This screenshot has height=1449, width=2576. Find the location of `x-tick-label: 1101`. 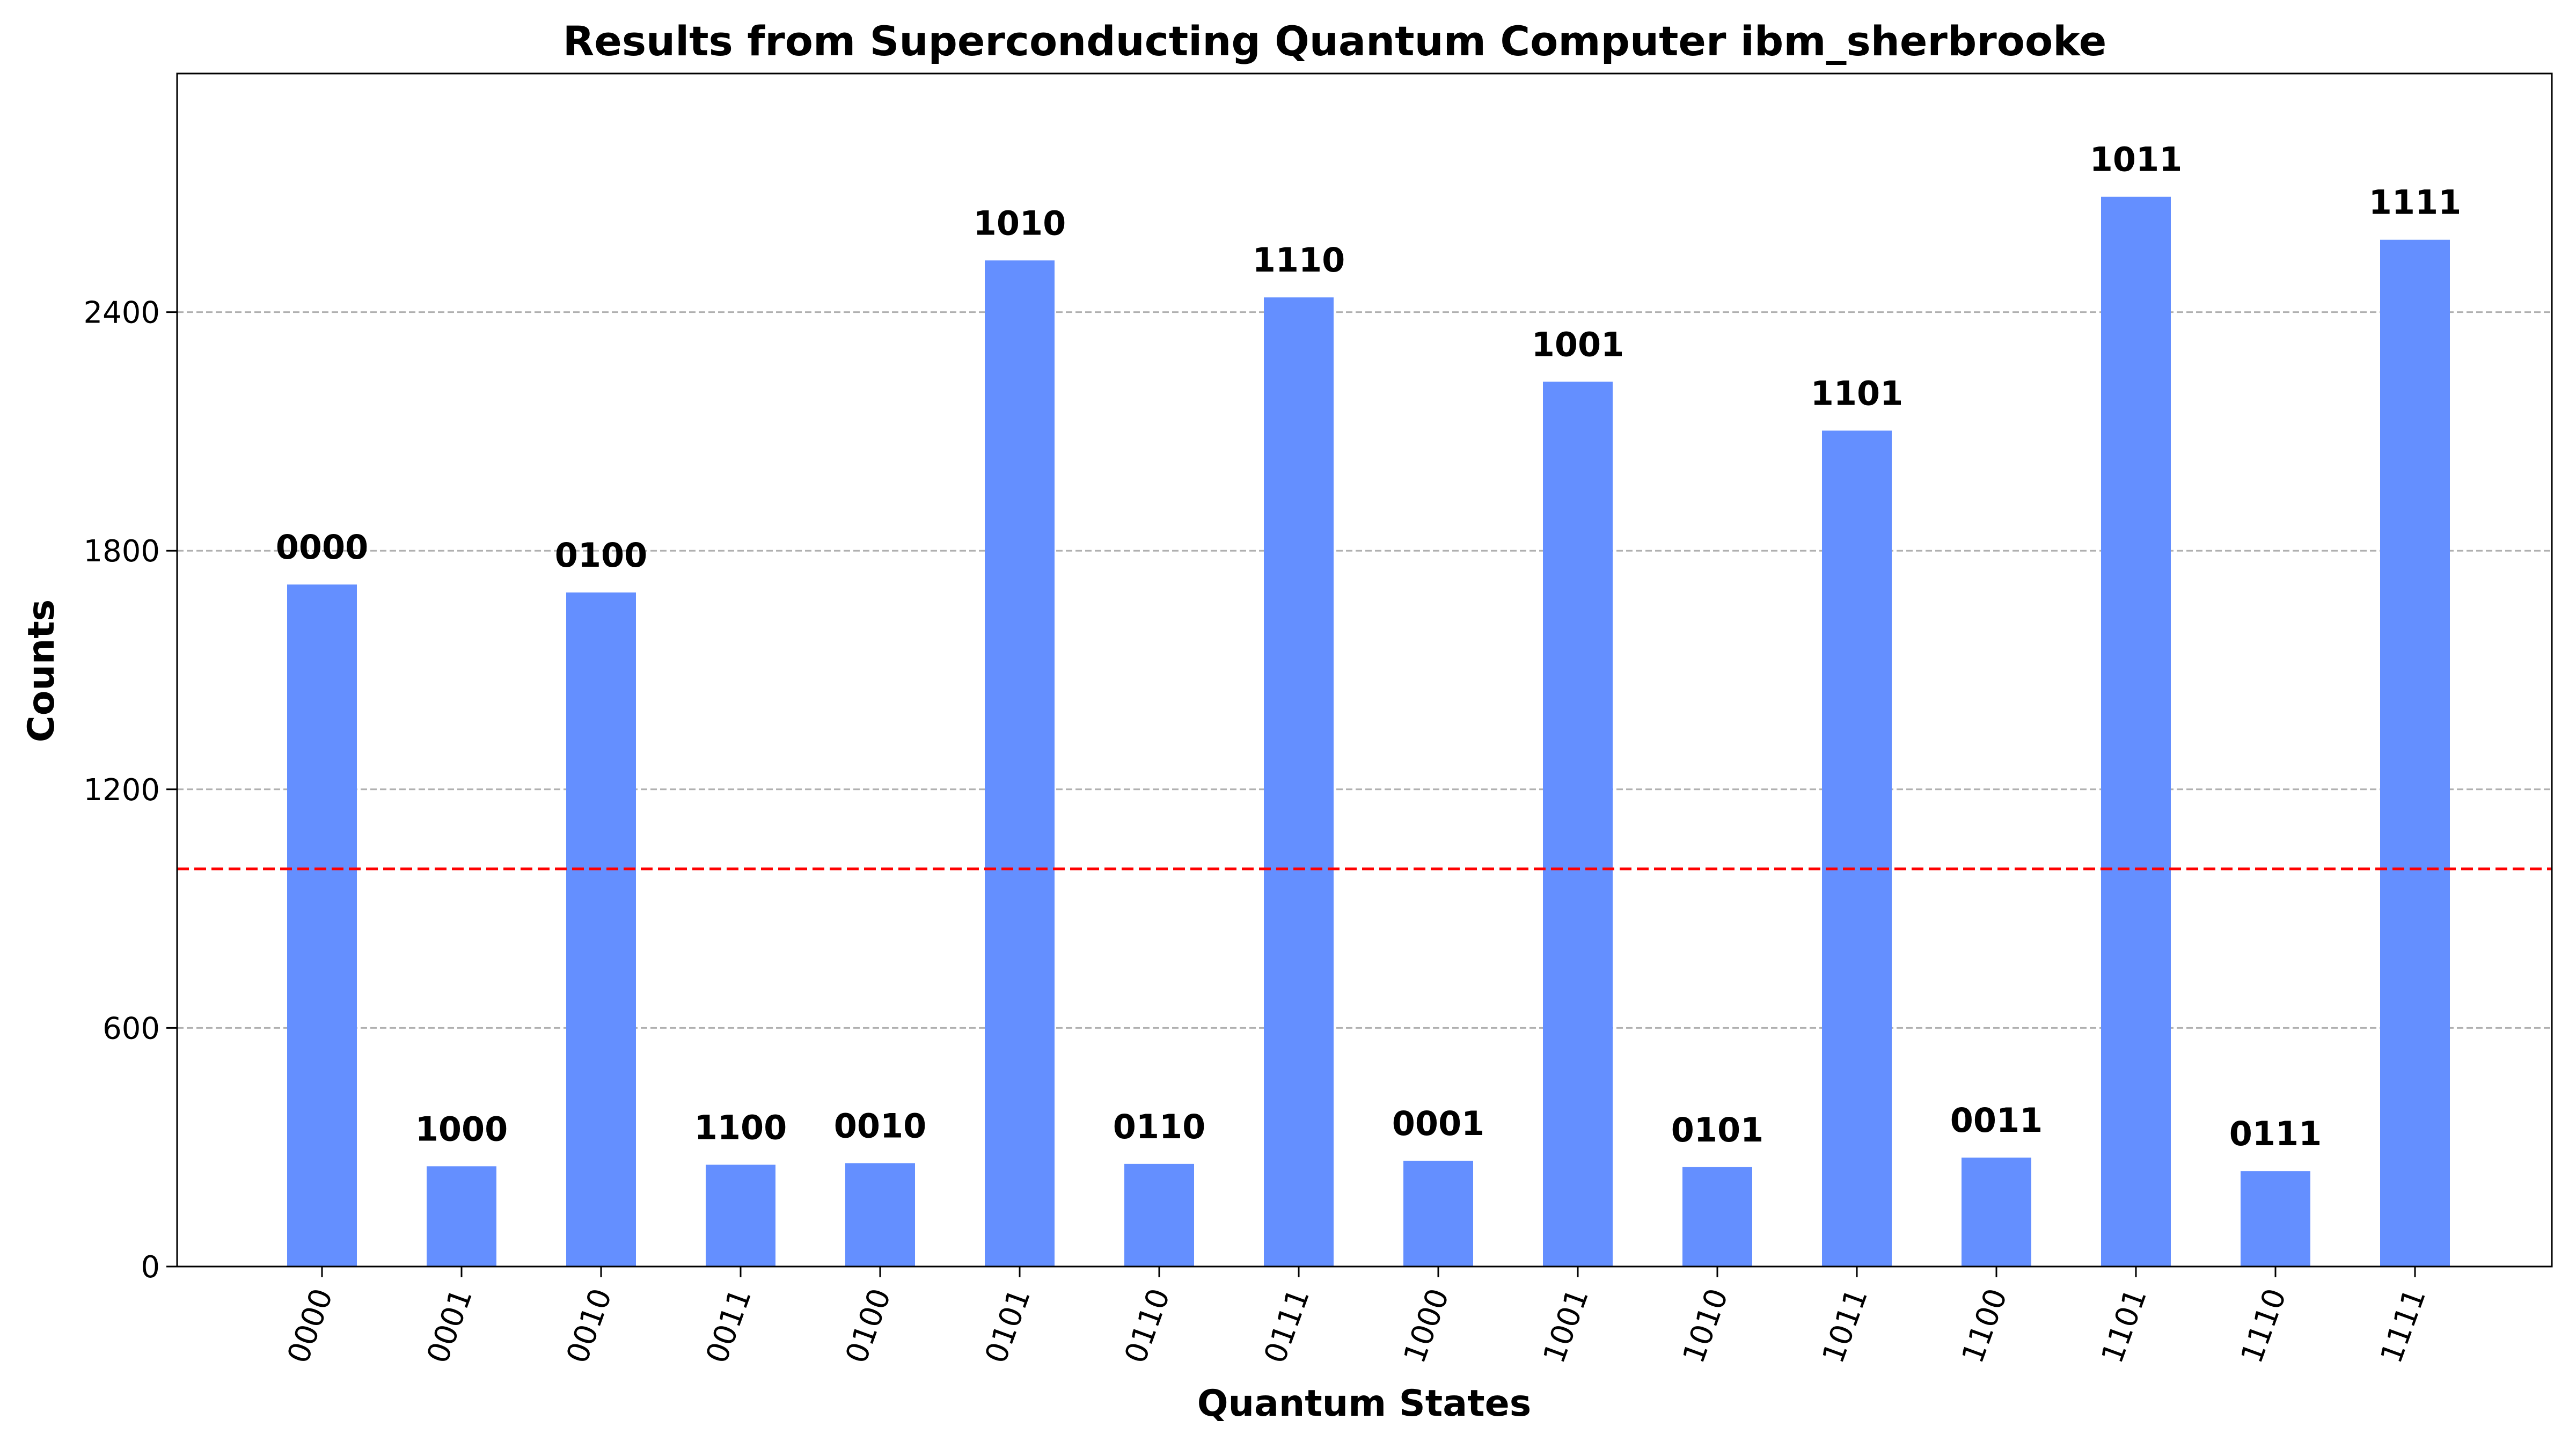

x-tick-label: 1101 is located at coordinates (2124, 1326).